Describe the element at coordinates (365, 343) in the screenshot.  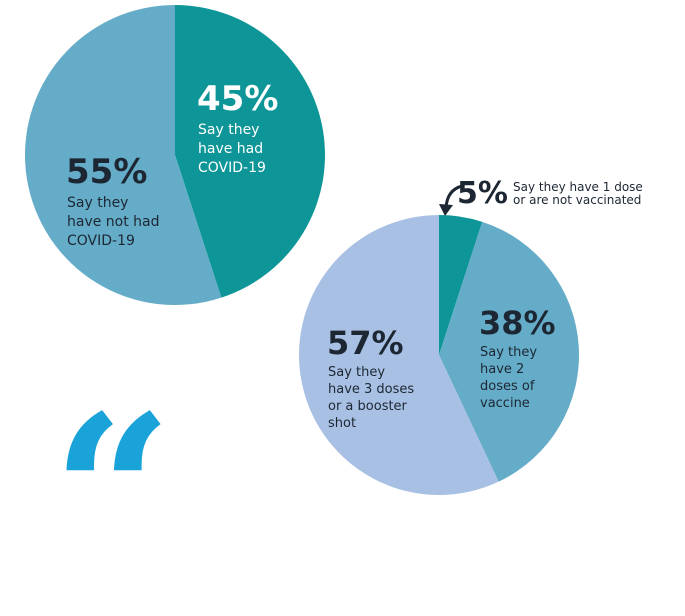
I see `slice-percent-label-three-doses: 57%` at that location.